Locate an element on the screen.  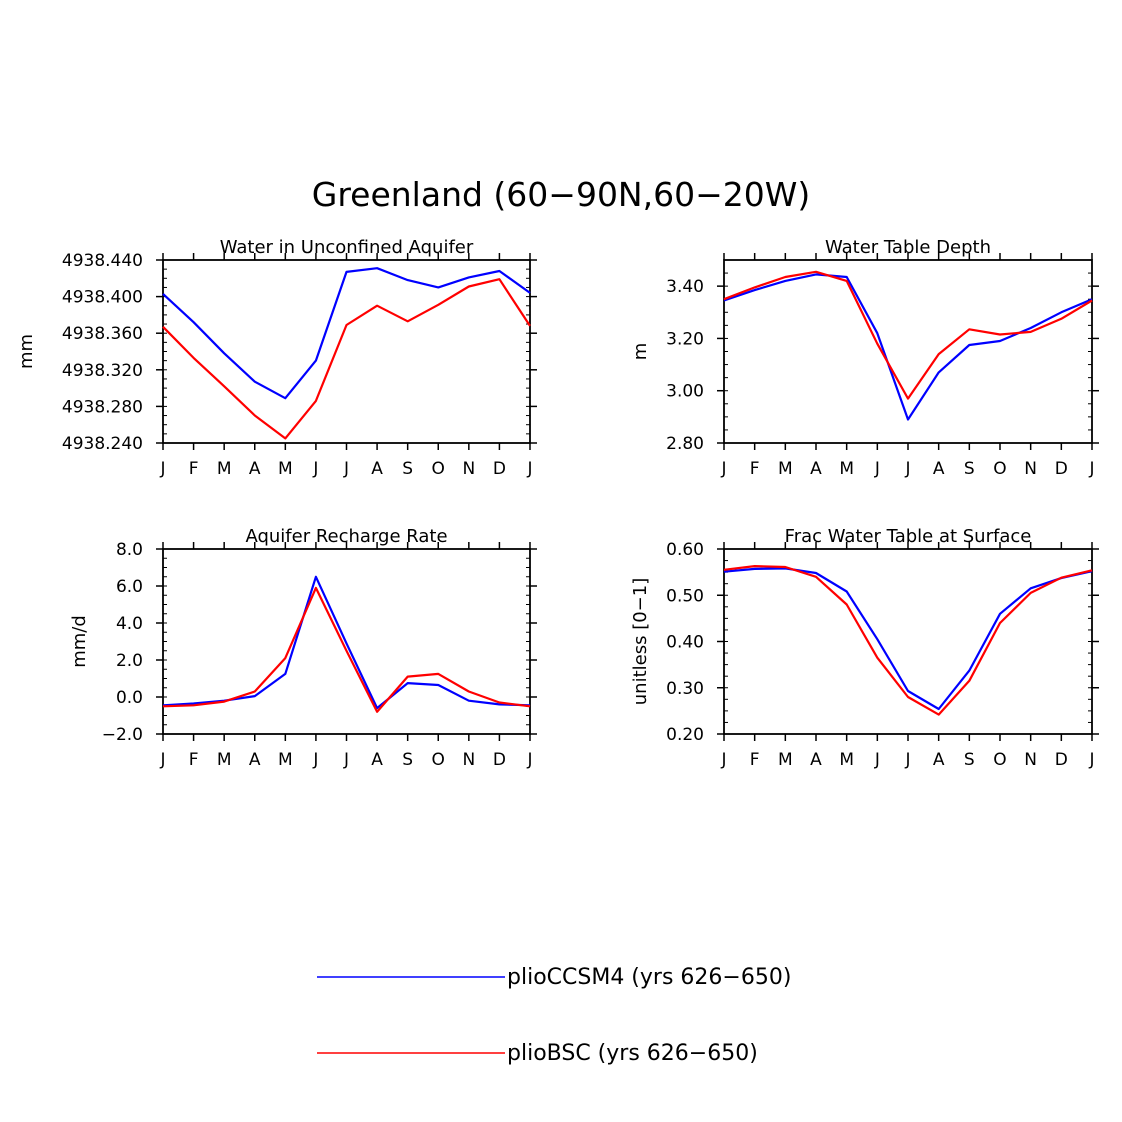
frac-ytick-label: 0.60 is located at coordinates (685, 550).